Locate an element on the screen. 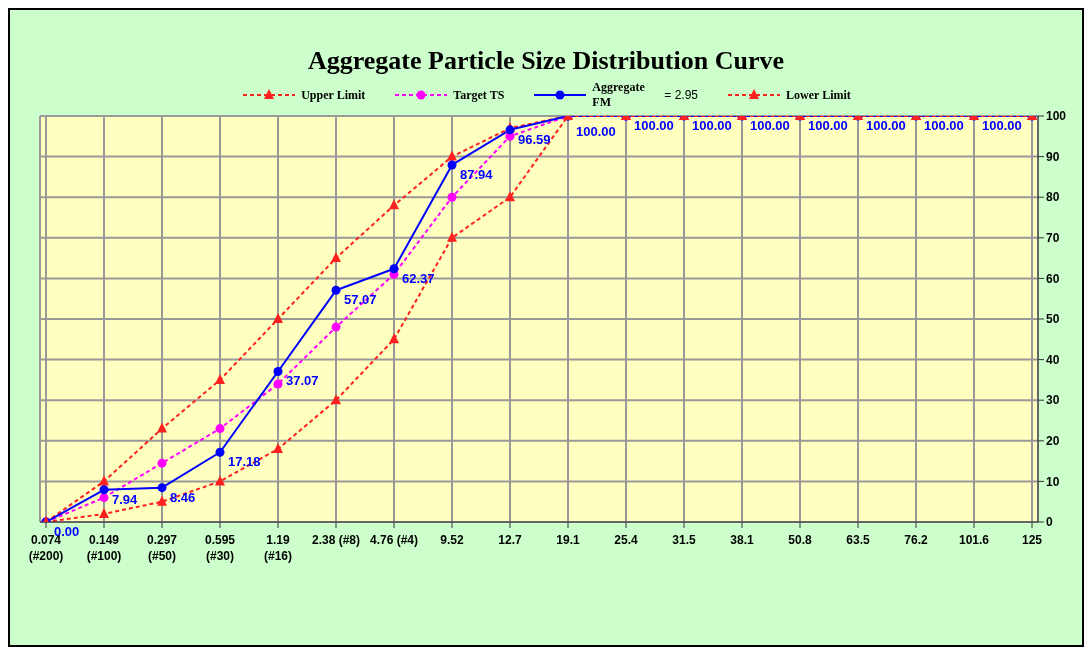  x-tick-label: 4.76 (#4) is located at coordinates (394, 540).